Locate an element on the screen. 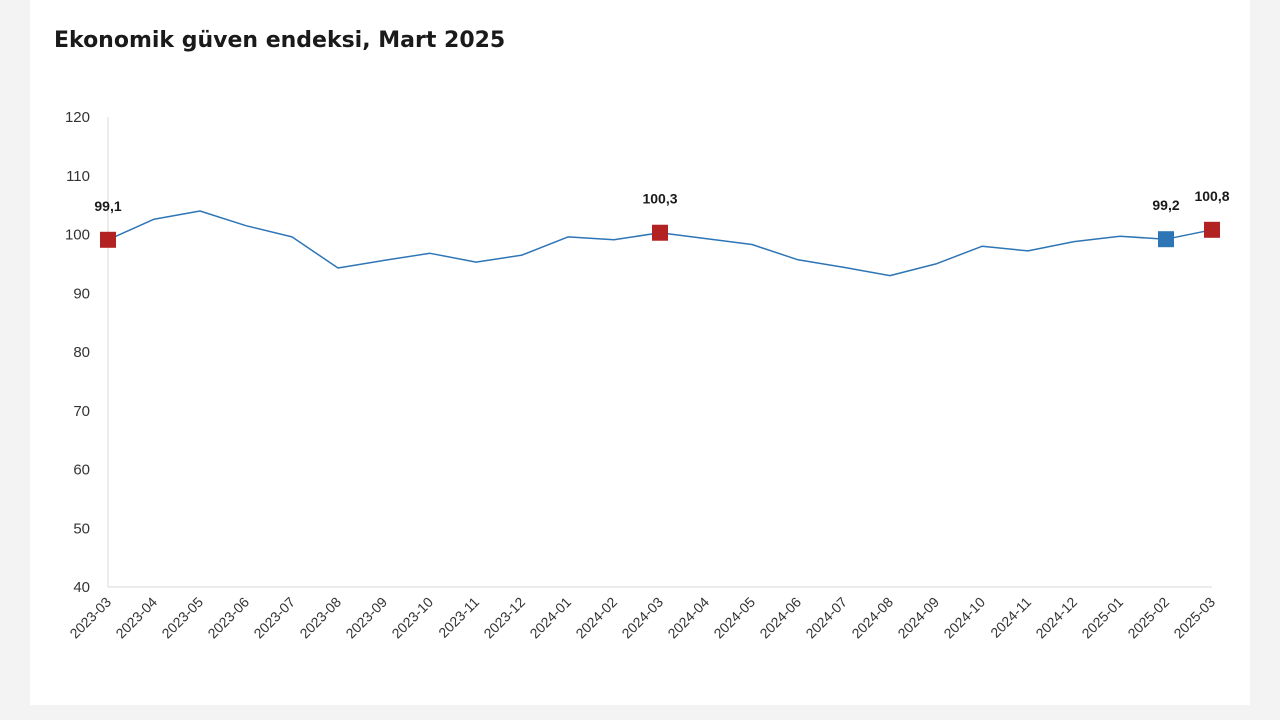  series-group is located at coordinates (660, 243).